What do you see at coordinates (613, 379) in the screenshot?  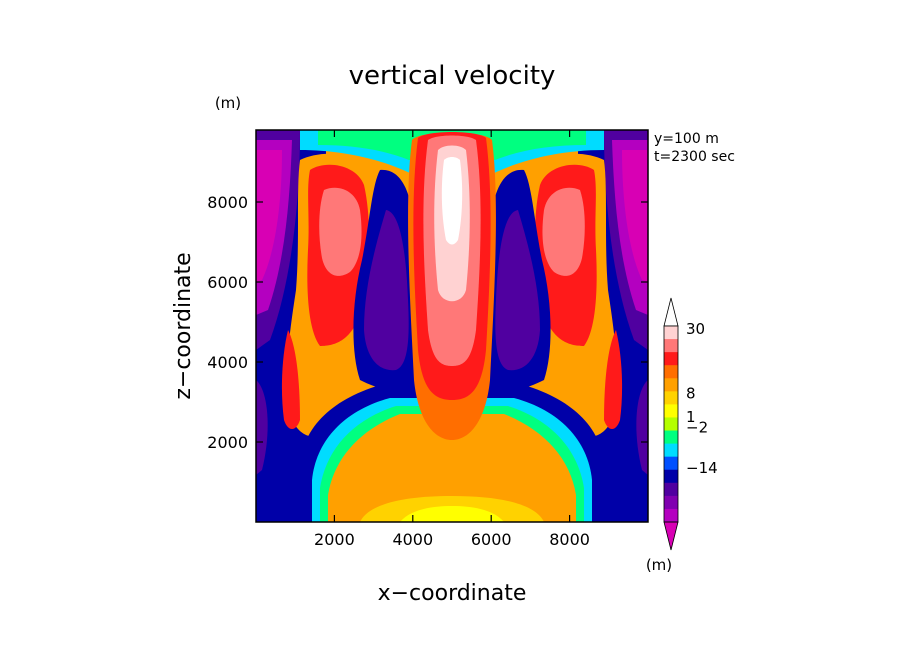 I see `right-lower-red` at bounding box center [613, 379].